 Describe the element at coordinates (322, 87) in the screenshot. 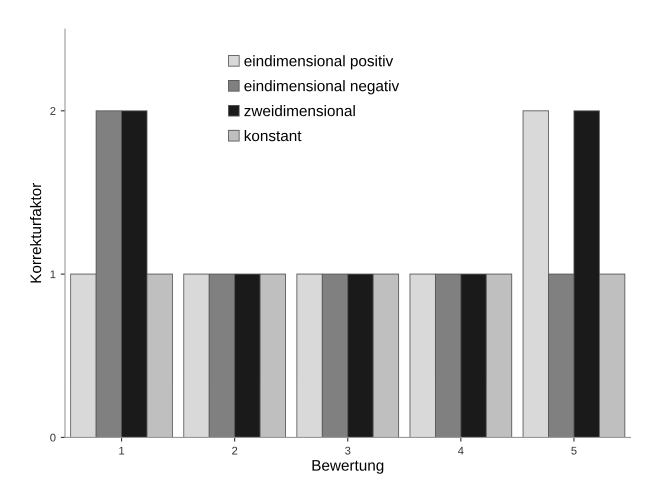

I see `legend-label: eindimensional negativ` at that location.